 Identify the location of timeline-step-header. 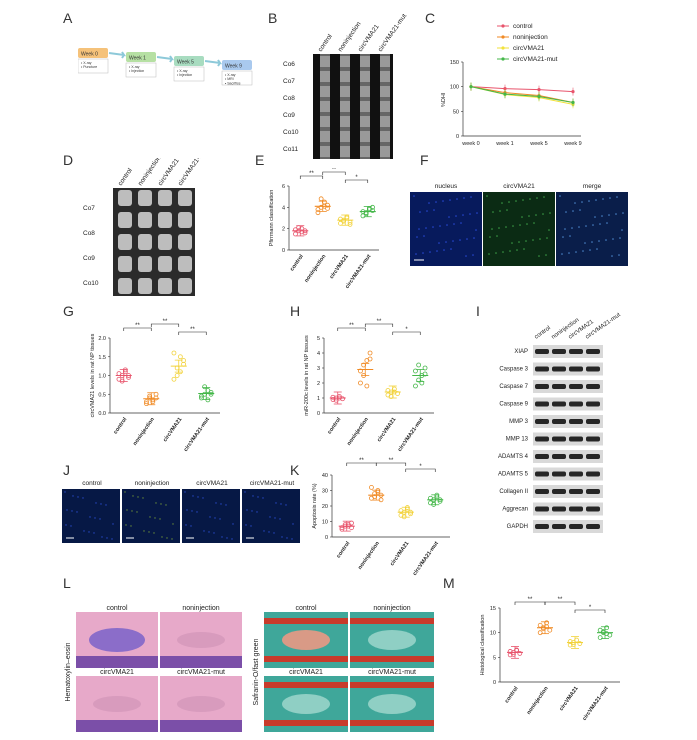
(189, 61).